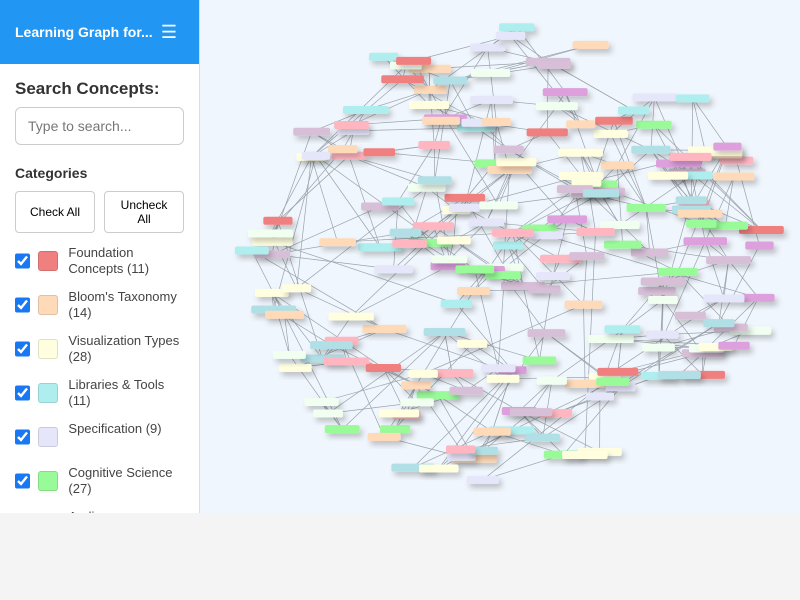  Describe the element at coordinates (99, 511) in the screenshot. I see `category-item: Audience` at that location.